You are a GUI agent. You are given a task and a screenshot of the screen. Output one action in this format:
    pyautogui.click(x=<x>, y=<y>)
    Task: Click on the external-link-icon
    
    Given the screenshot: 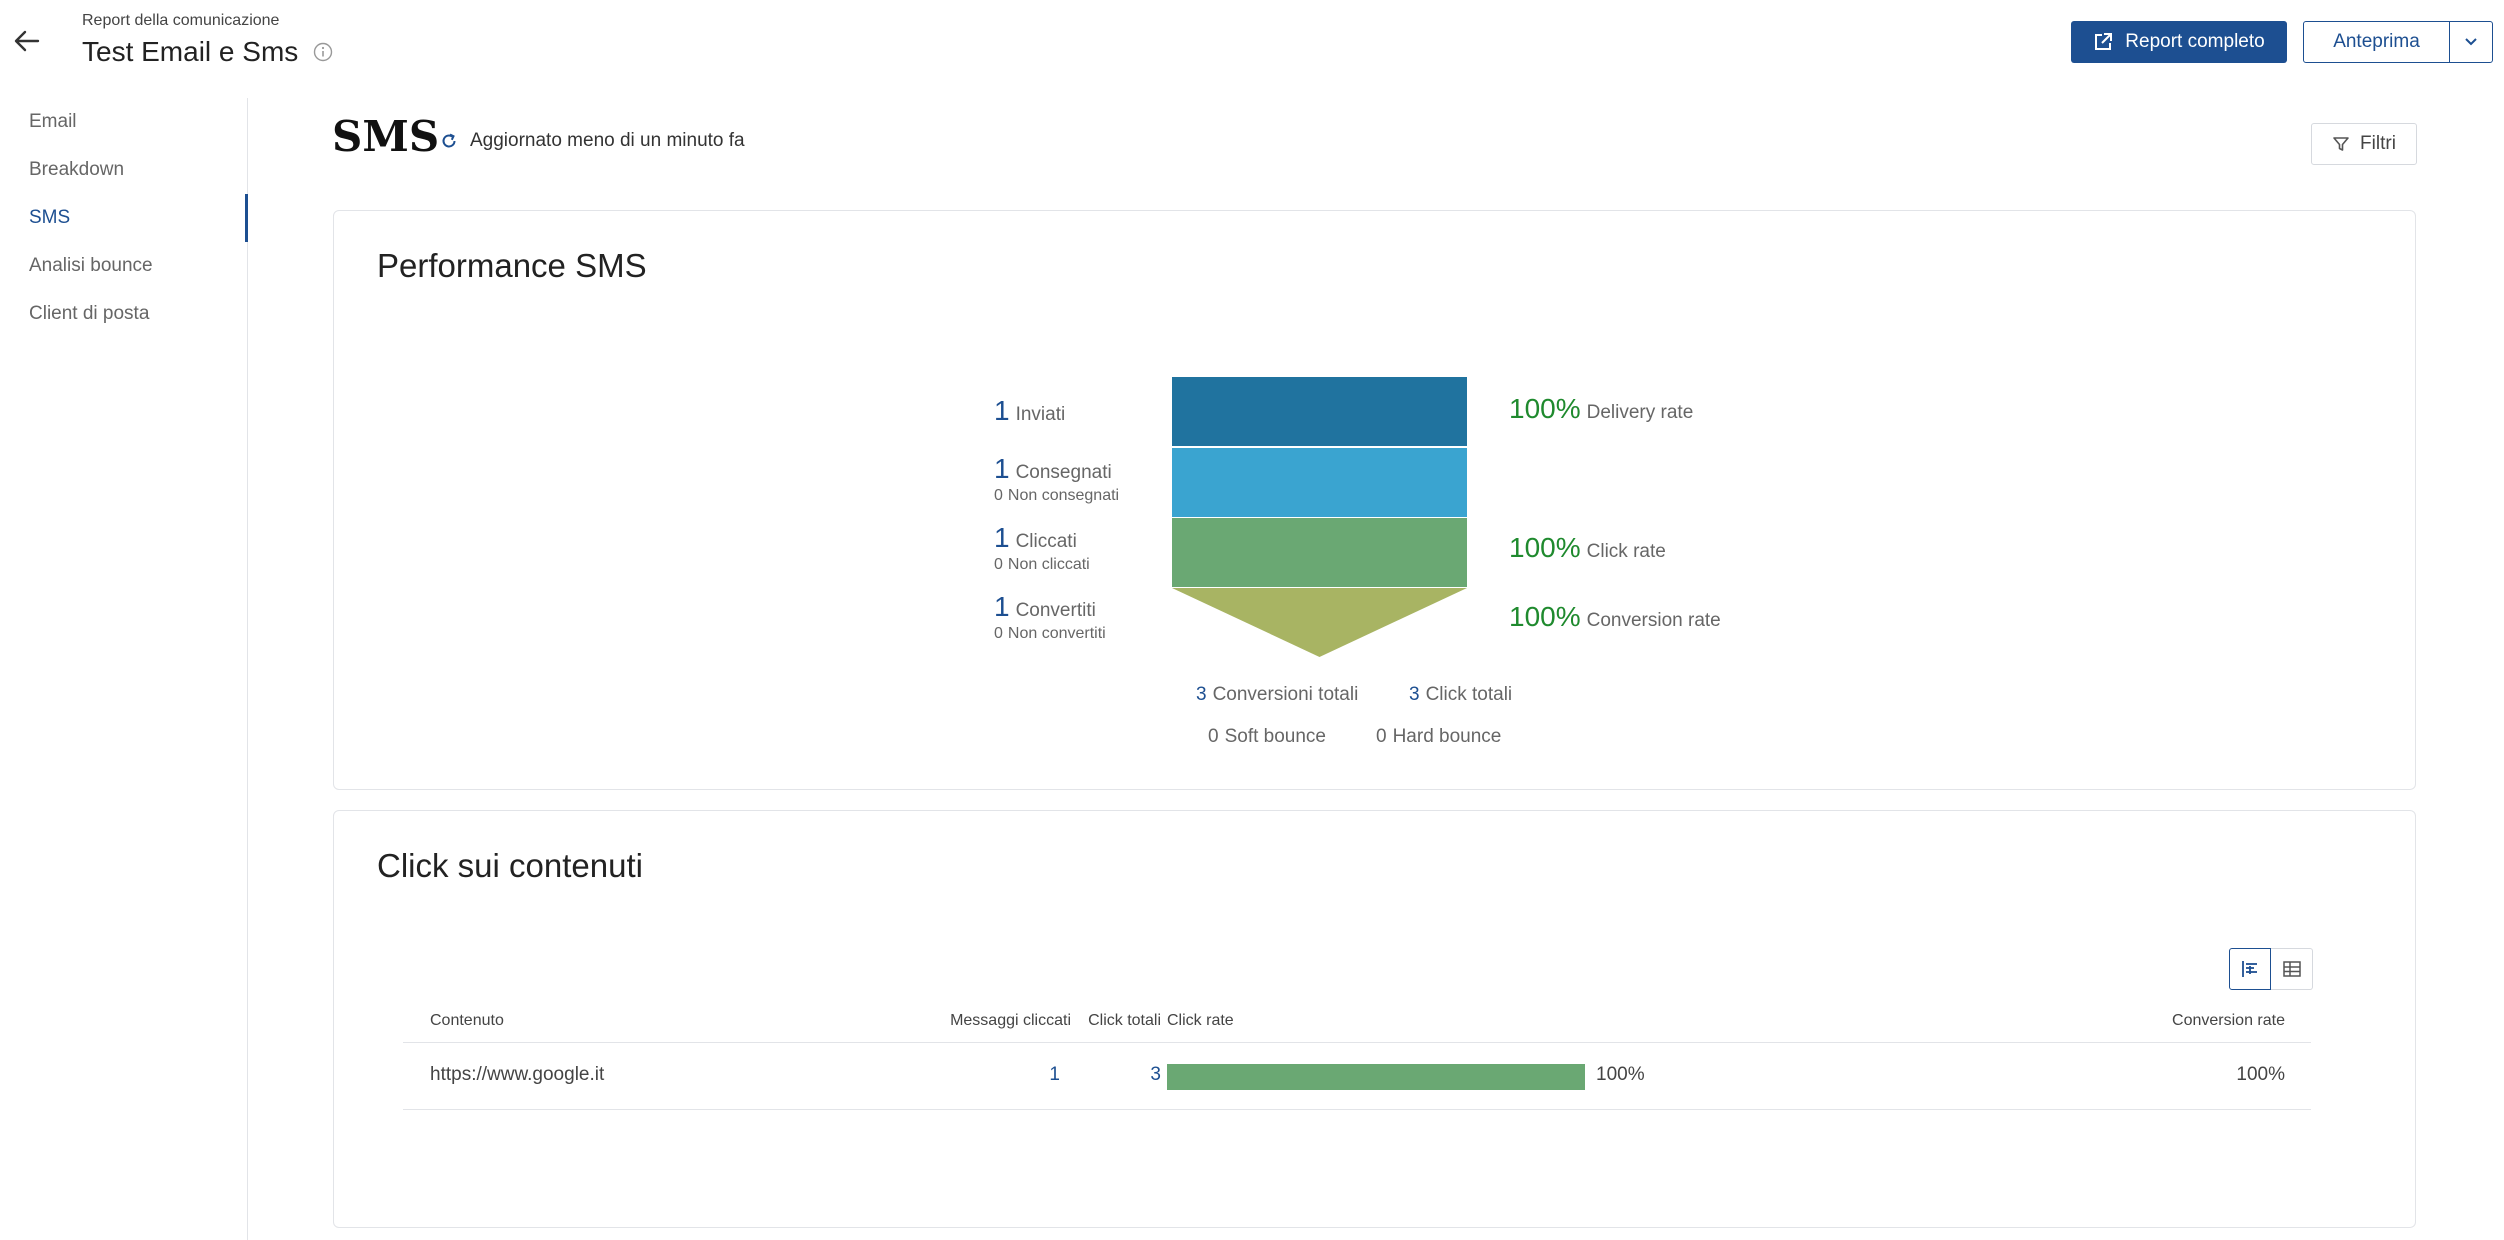 What is the action you would take?
    pyautogui.click(x=2104, y=41)
    